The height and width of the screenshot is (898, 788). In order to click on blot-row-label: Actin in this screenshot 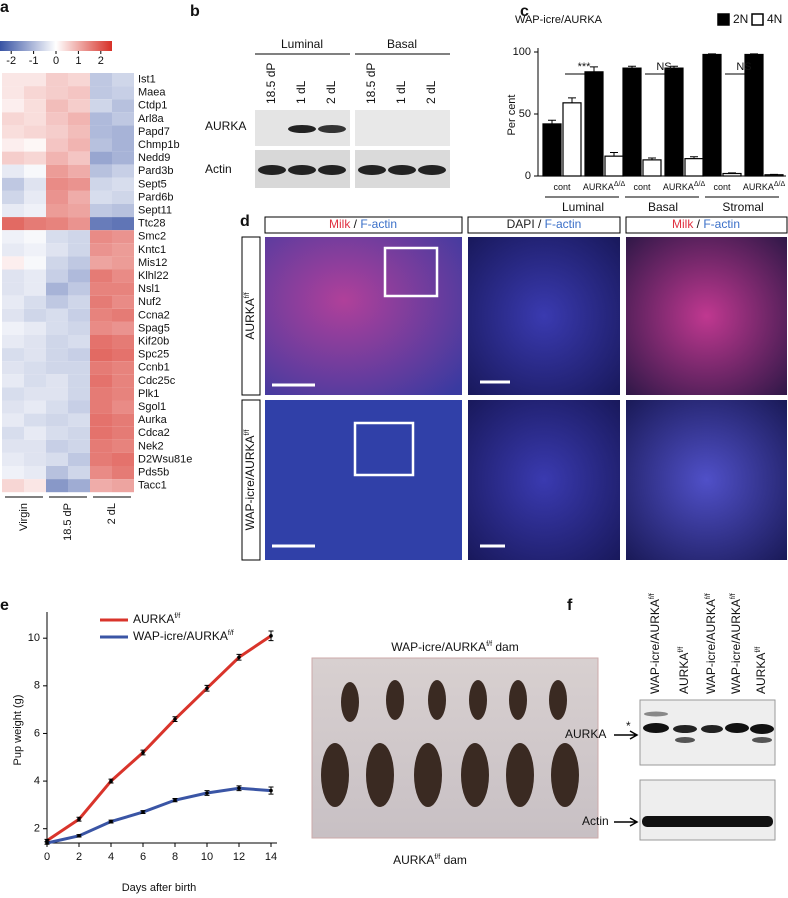, I will do `click(218, 169)`.